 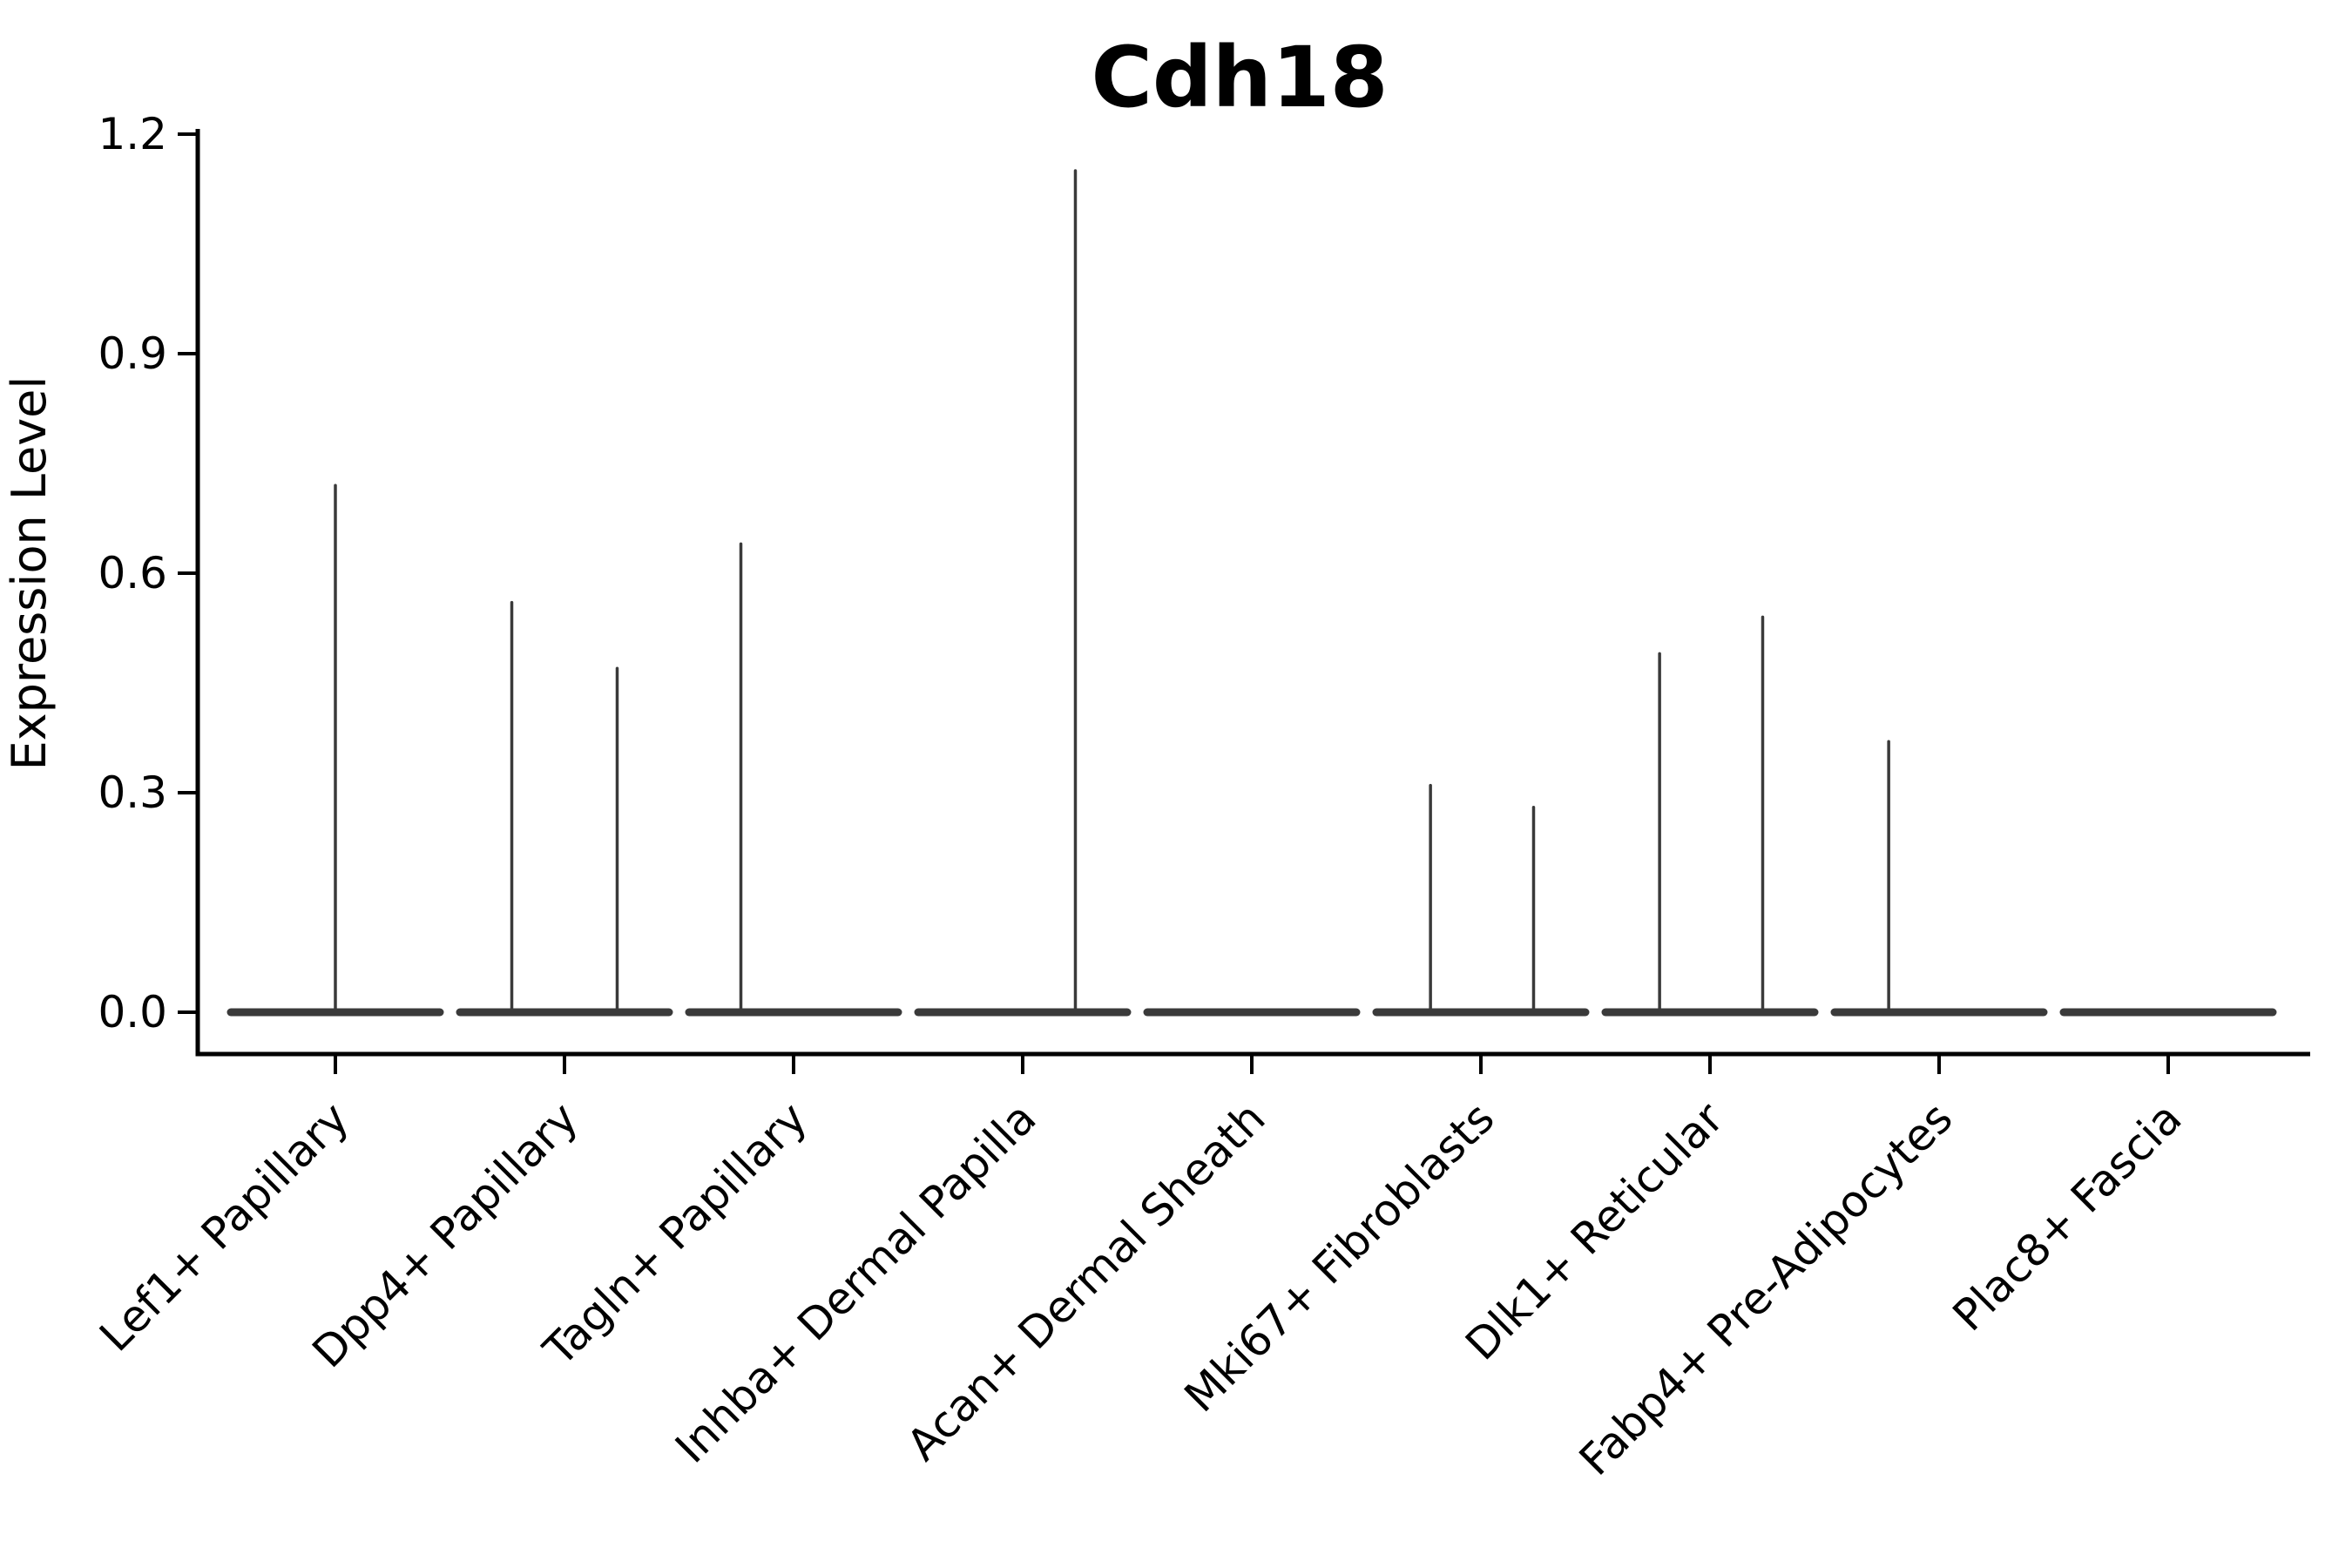 I want to click on y-axis-ticks, so click(x=188, y=573).